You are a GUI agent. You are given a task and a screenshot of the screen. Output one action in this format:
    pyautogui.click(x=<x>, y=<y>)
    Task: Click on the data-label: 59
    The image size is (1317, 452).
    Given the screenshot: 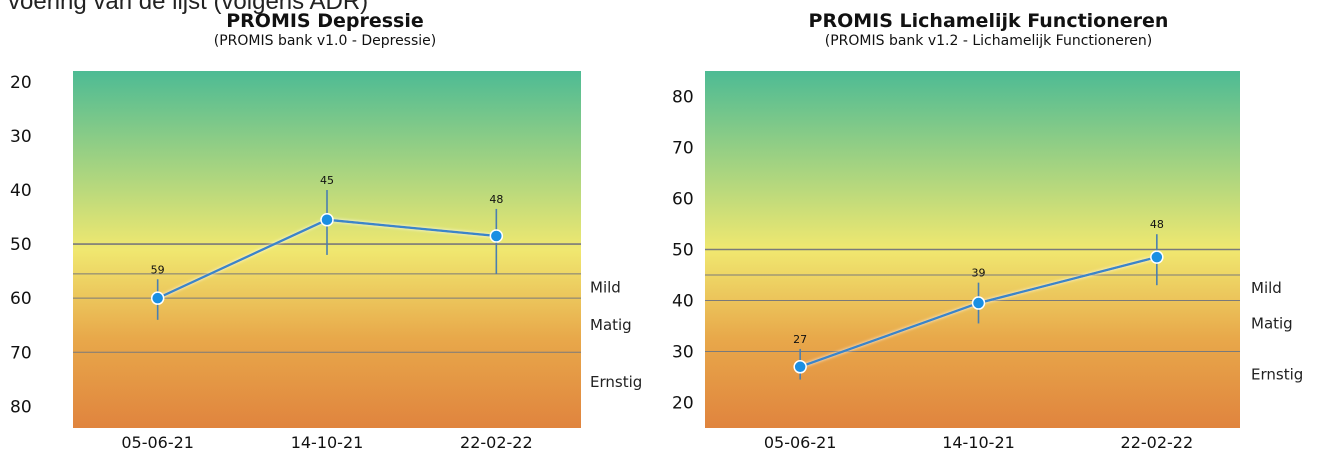 What is the action you would take?
    pyautogui.click(x=158, y=269)
    